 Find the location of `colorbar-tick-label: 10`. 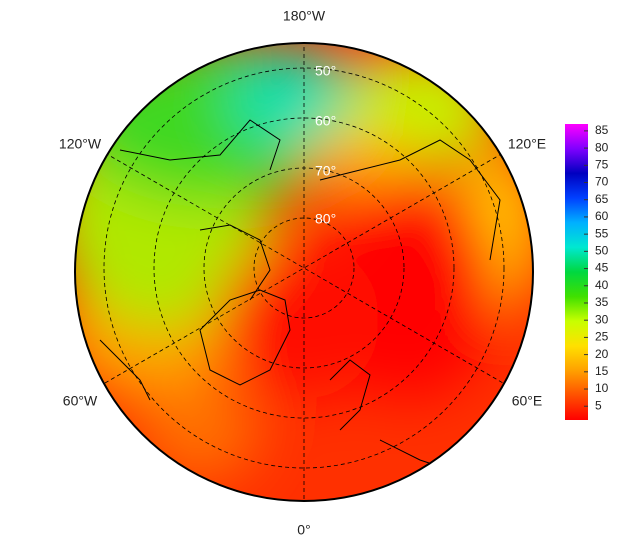

colorbar-tick-label: 10 is located at coordinates (602, 388).